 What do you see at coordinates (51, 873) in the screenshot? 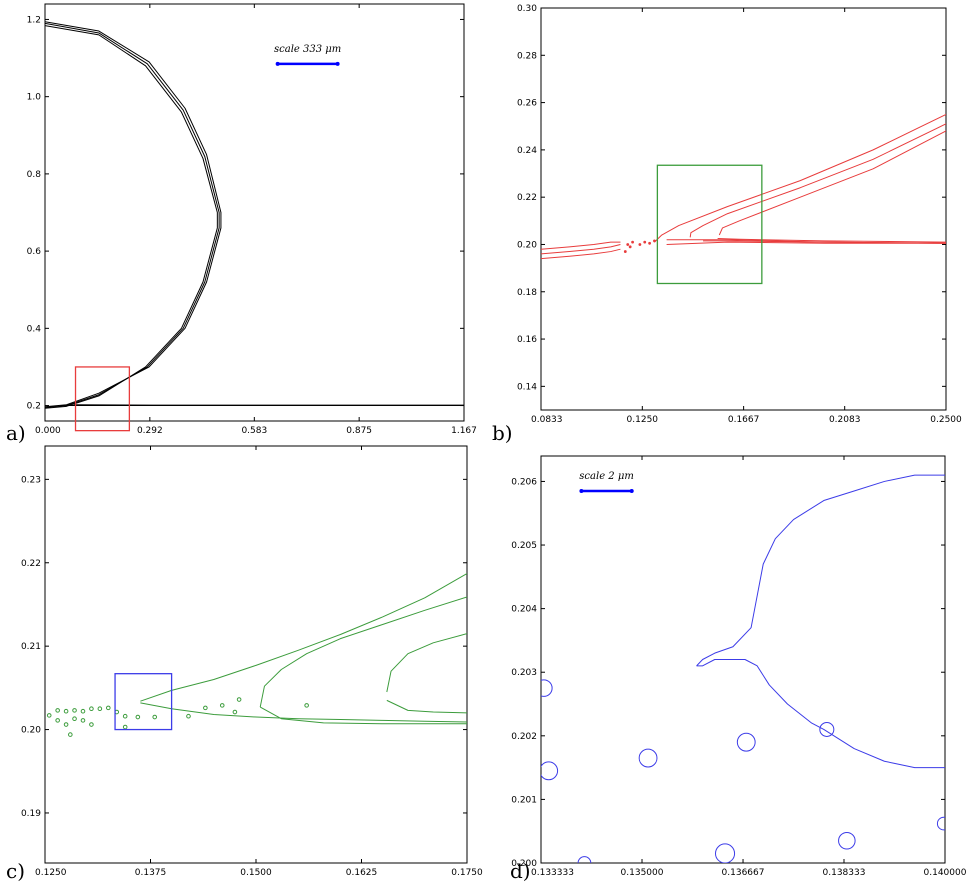
I see `panel-c-xtick-label: 0.1250` at bounding box center [51, 873].